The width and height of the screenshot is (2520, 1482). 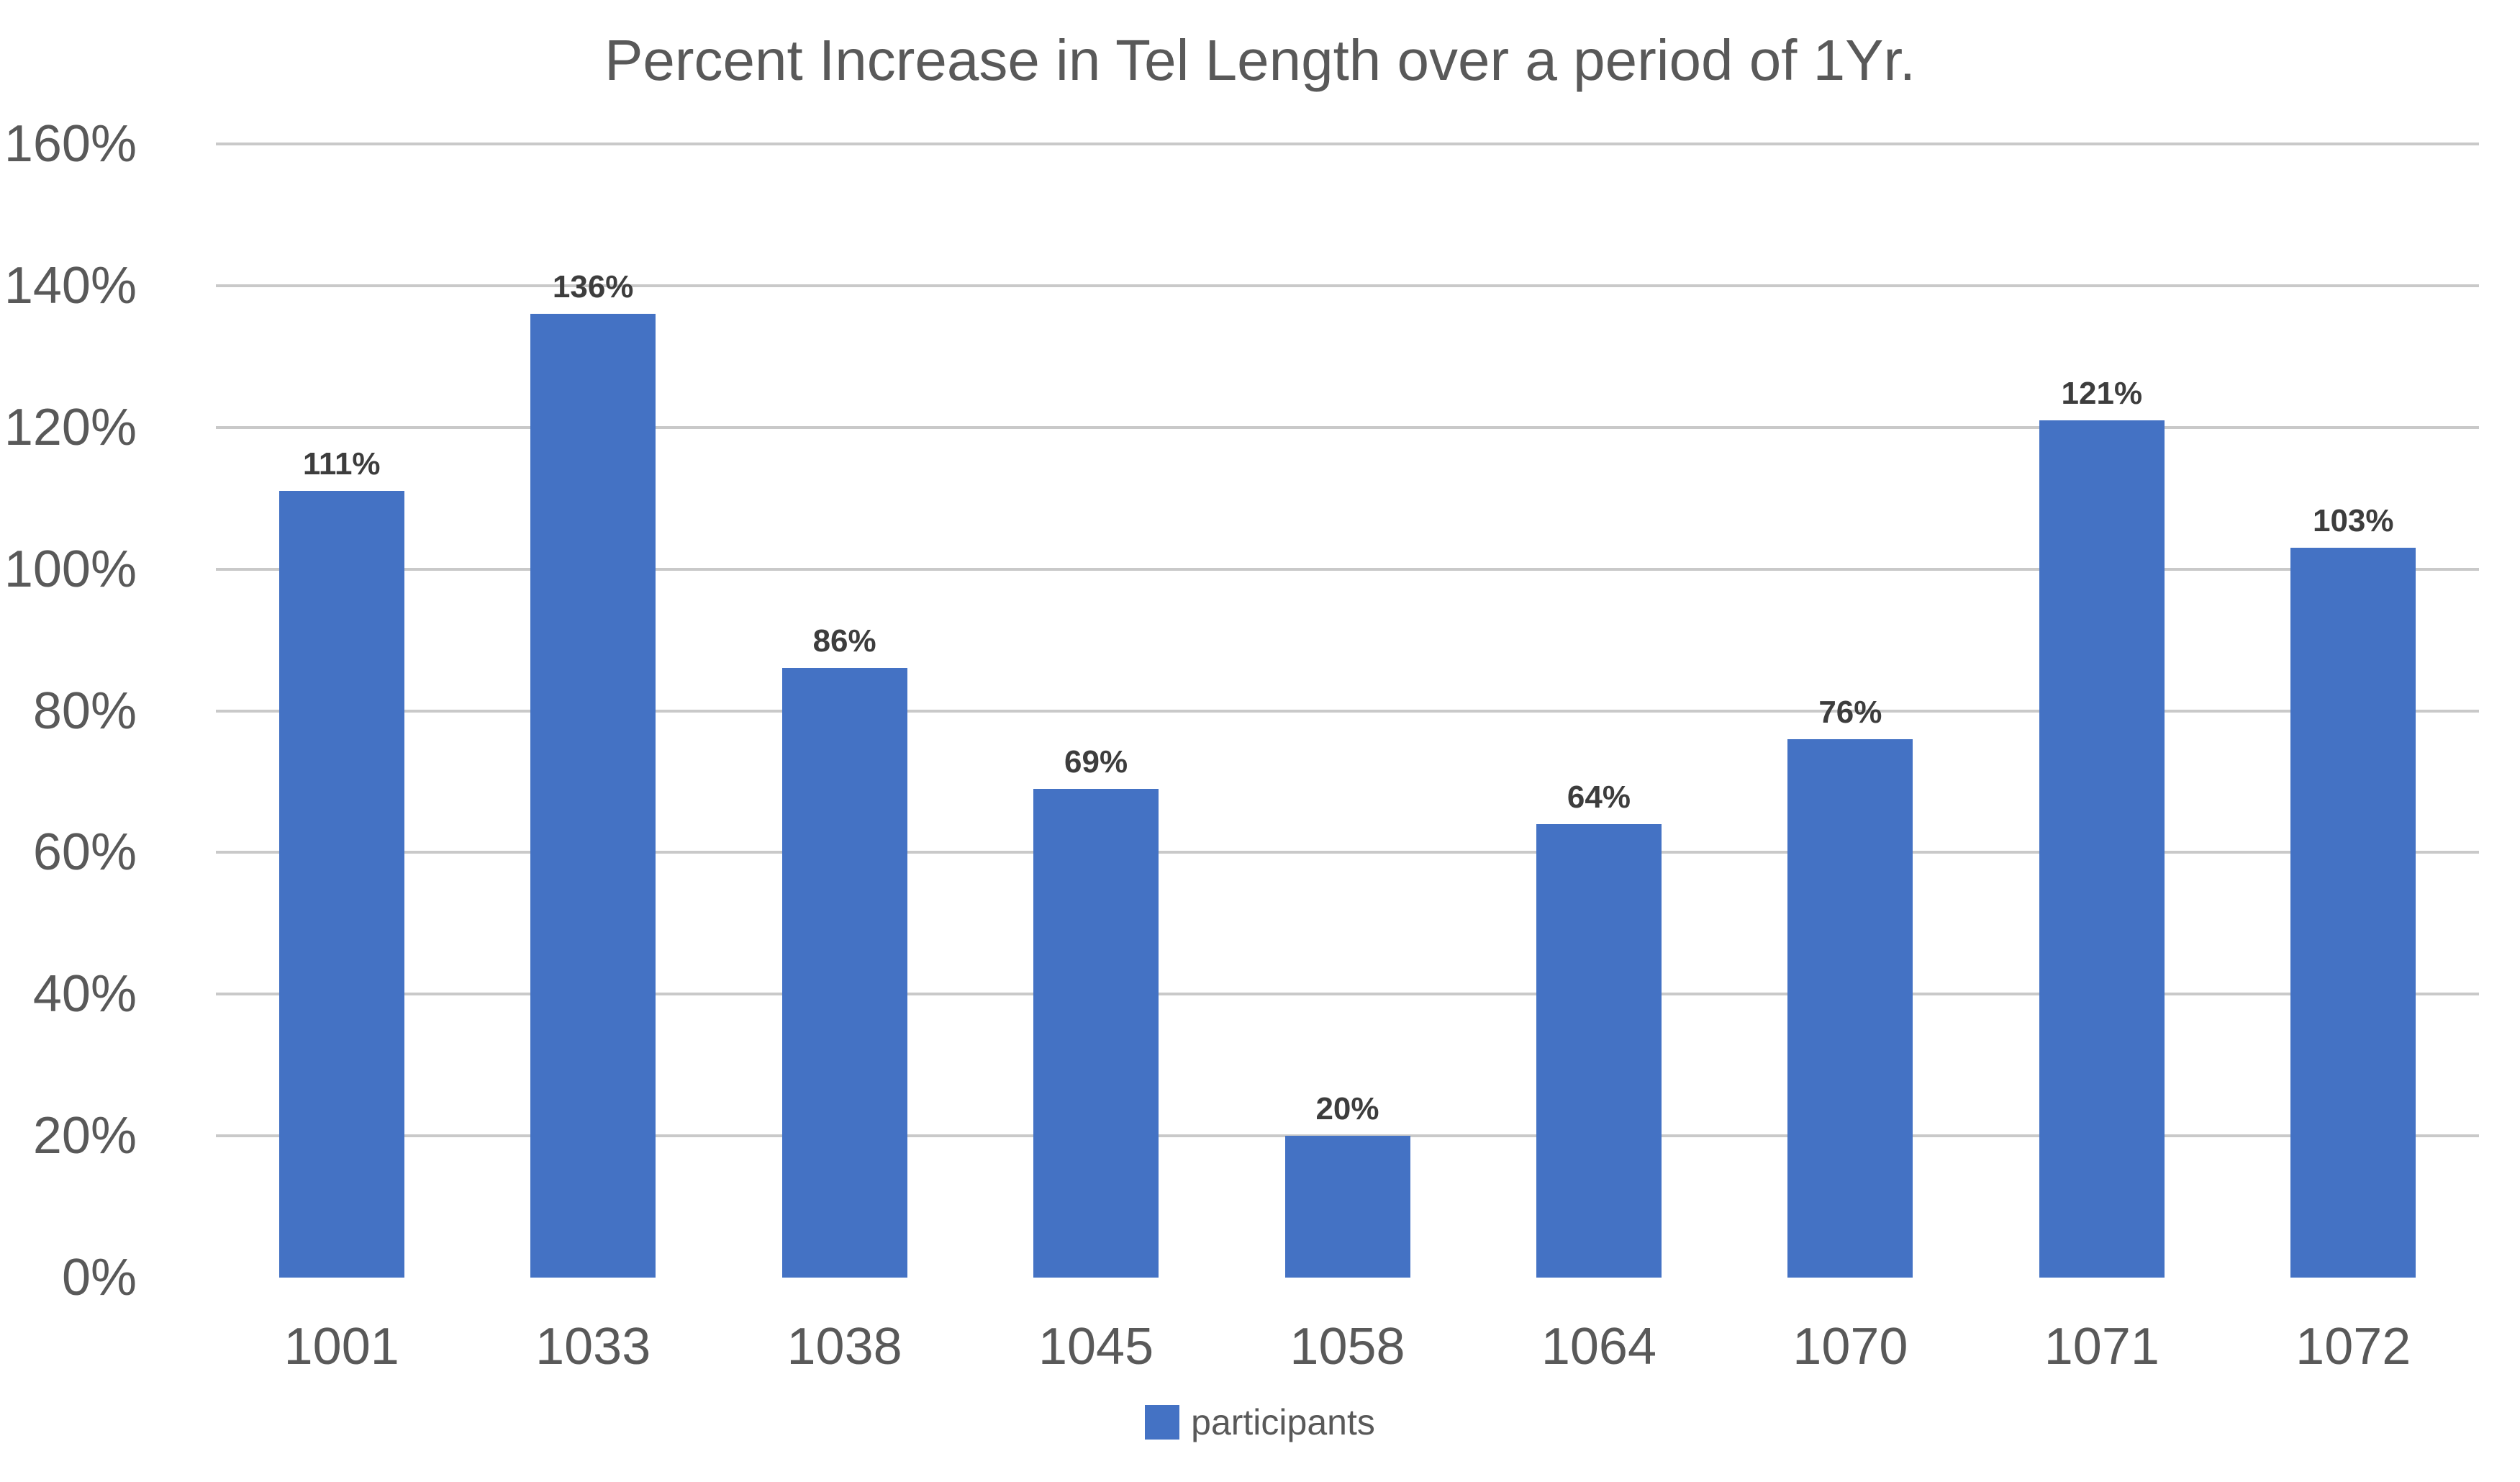 What do you see at coordinates (2353, 1347) in the screenshot?
I see `x-tick-label-1072: 1072` at bounding box center [2353, 1347].